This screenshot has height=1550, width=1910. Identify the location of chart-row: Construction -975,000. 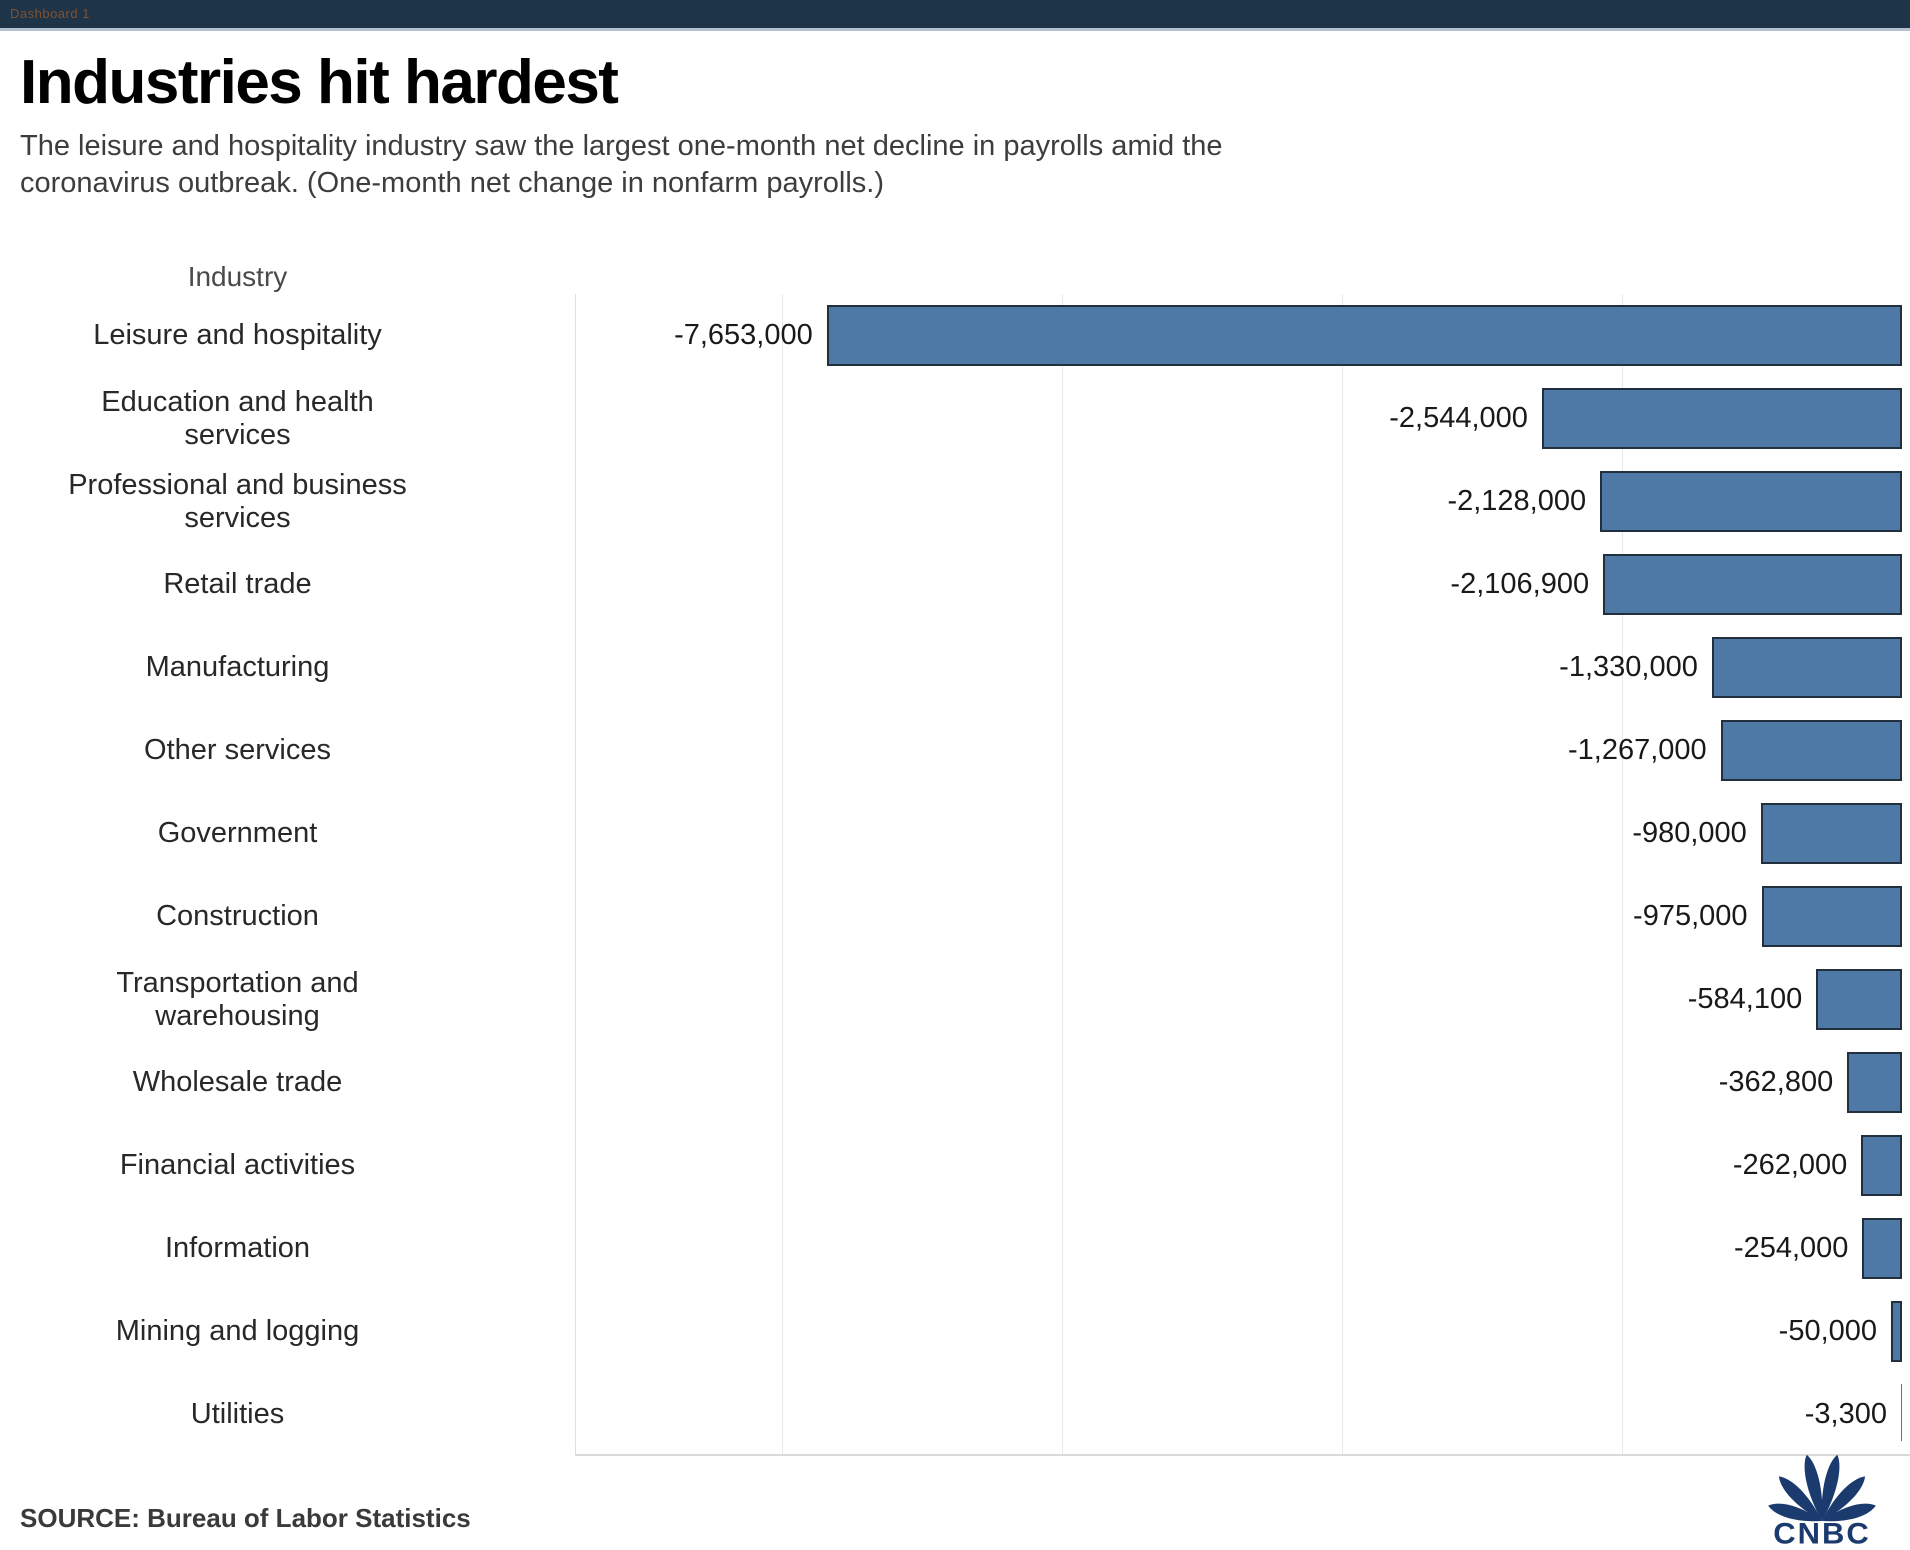
(955, 916).